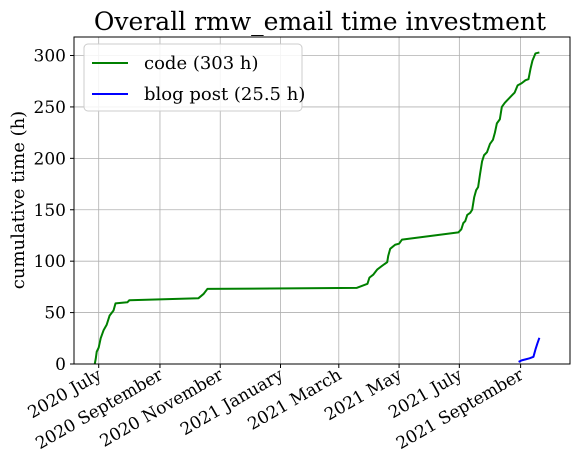 This screenshot has height=464, width=579. Describe the element at coordinates (50, 57) in the screenshot. I see `y-tick-label: 300` at that location.